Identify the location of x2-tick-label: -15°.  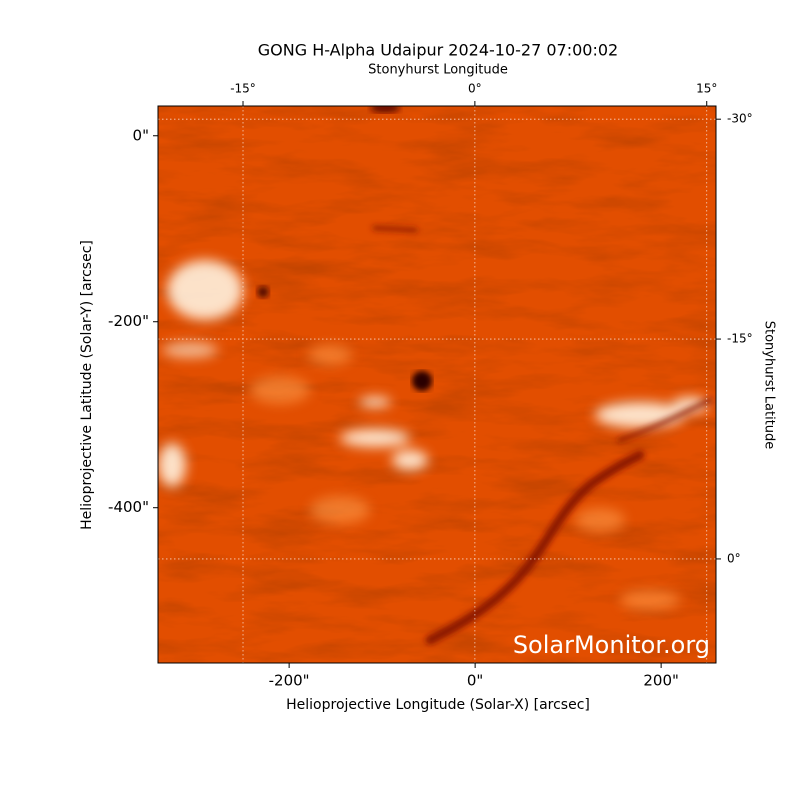
(243, 89).